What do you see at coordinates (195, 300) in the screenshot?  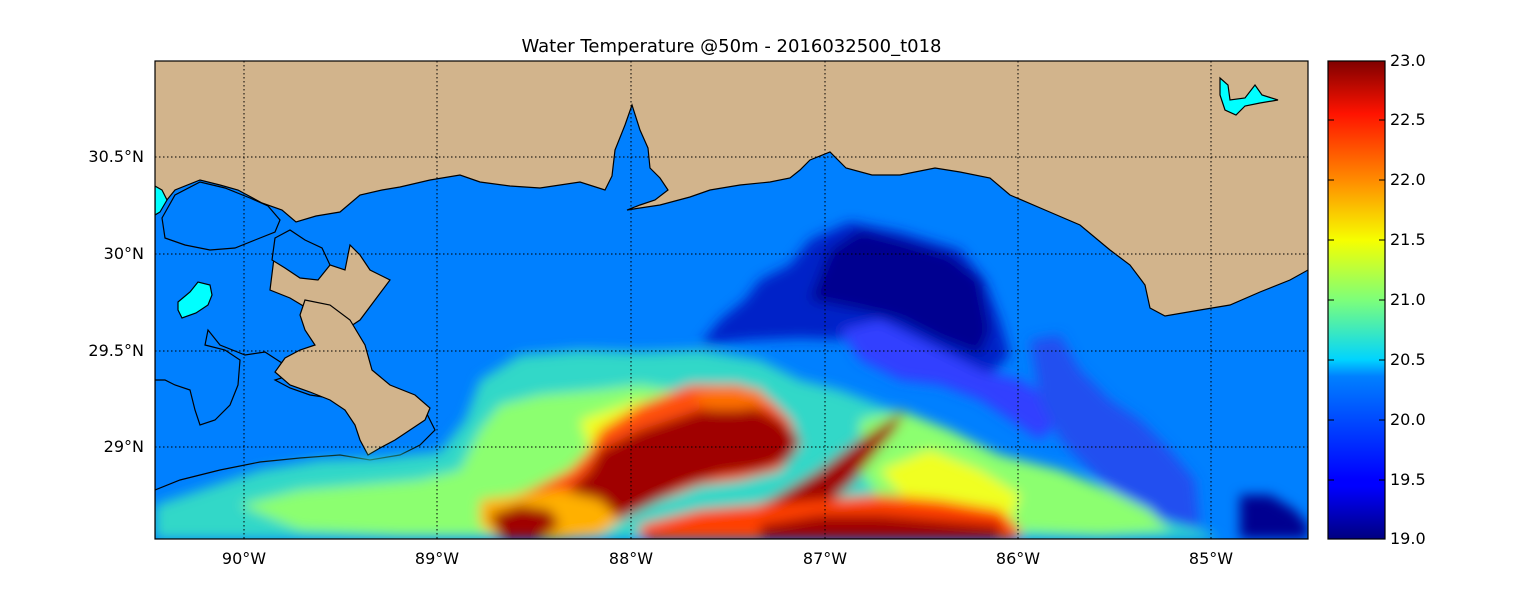 I see `lake-west` at bounding box center [195, 300].